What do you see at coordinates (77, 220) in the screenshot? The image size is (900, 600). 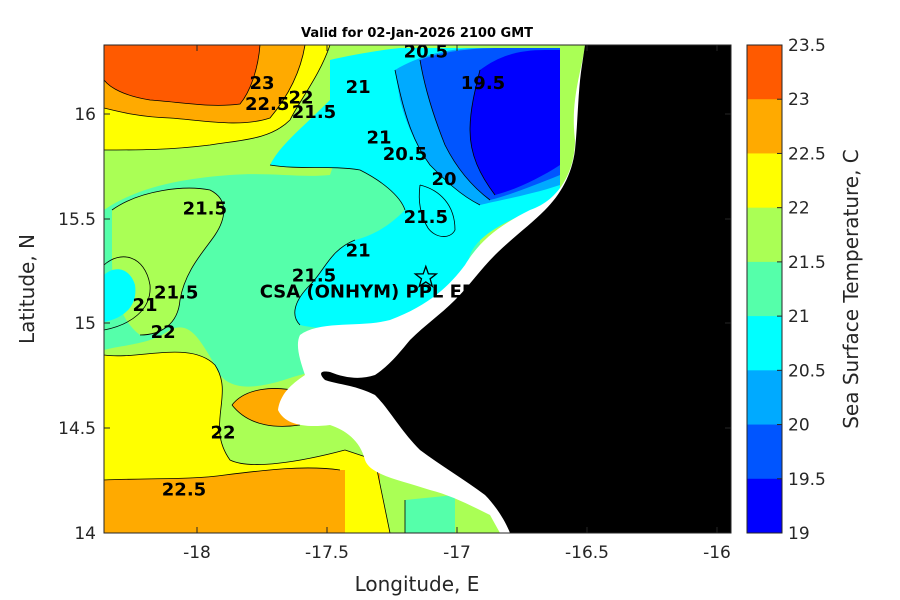 I see `y-tick-label: 15.5` at bounding box center [77, 220].